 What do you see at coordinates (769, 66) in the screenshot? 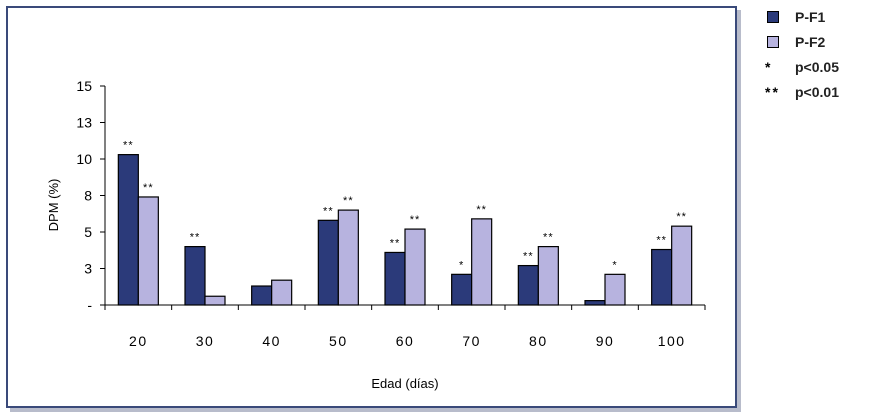
I see `legend-symbol-p005: *` at bounding box center [769, 66].